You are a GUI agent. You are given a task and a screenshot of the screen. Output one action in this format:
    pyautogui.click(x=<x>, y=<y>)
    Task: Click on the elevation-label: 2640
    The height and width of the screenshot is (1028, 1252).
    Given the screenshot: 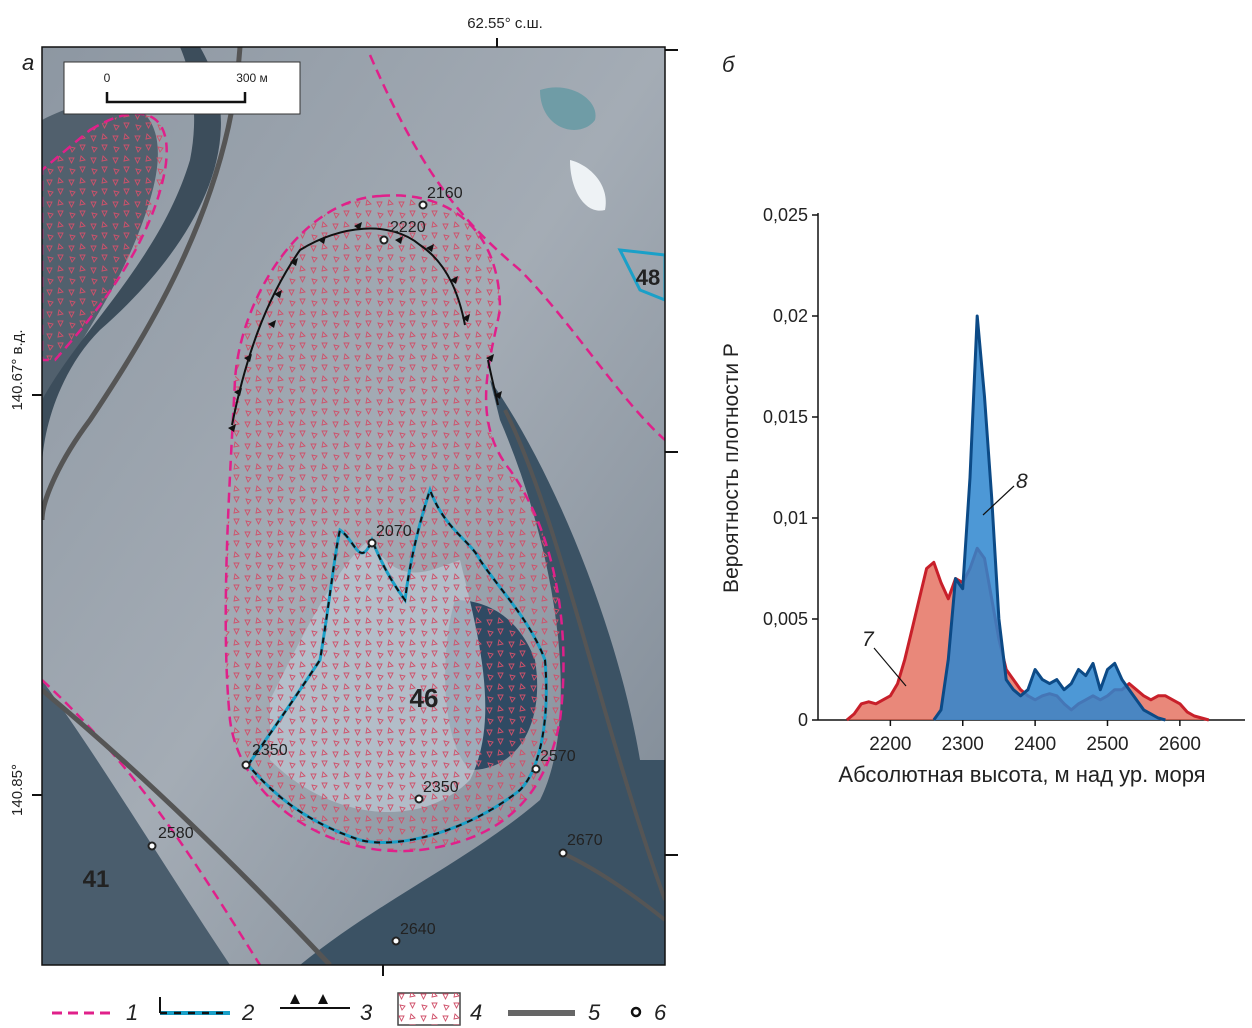 What is the action you would take?
    pyautogui.click(x=418, y=929)
    